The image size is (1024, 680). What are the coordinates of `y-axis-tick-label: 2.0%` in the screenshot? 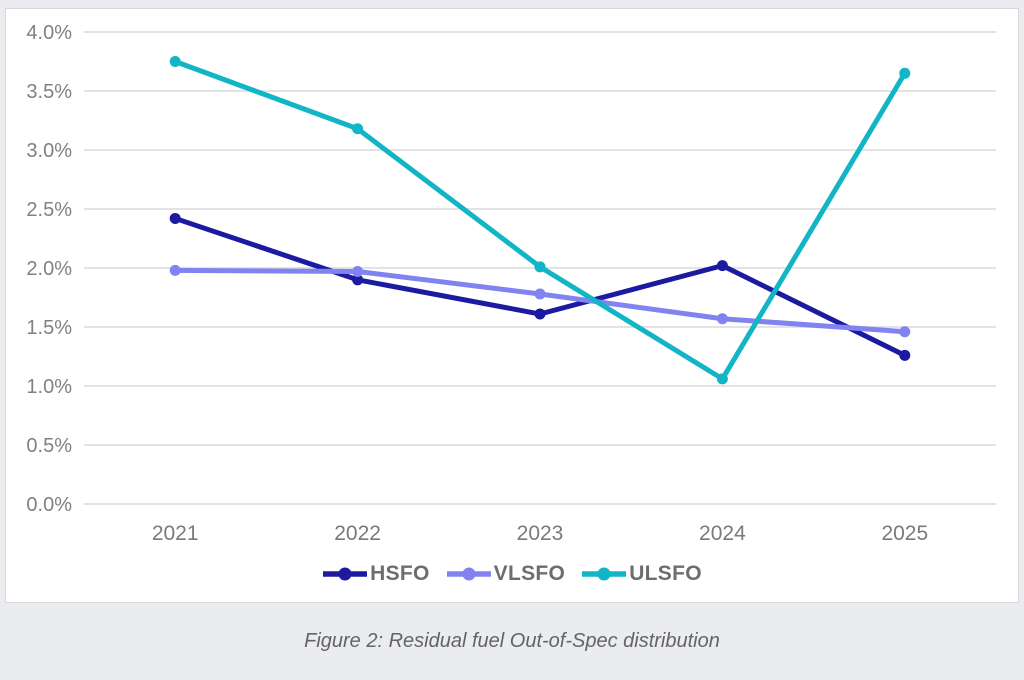 It's located at (49, 269).